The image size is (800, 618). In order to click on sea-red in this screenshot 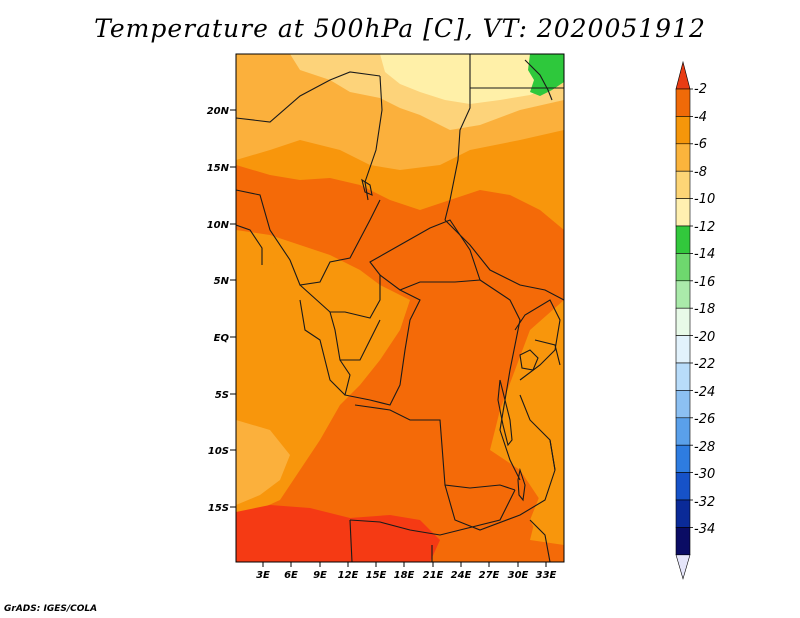, I will do `click(538, 80)`.